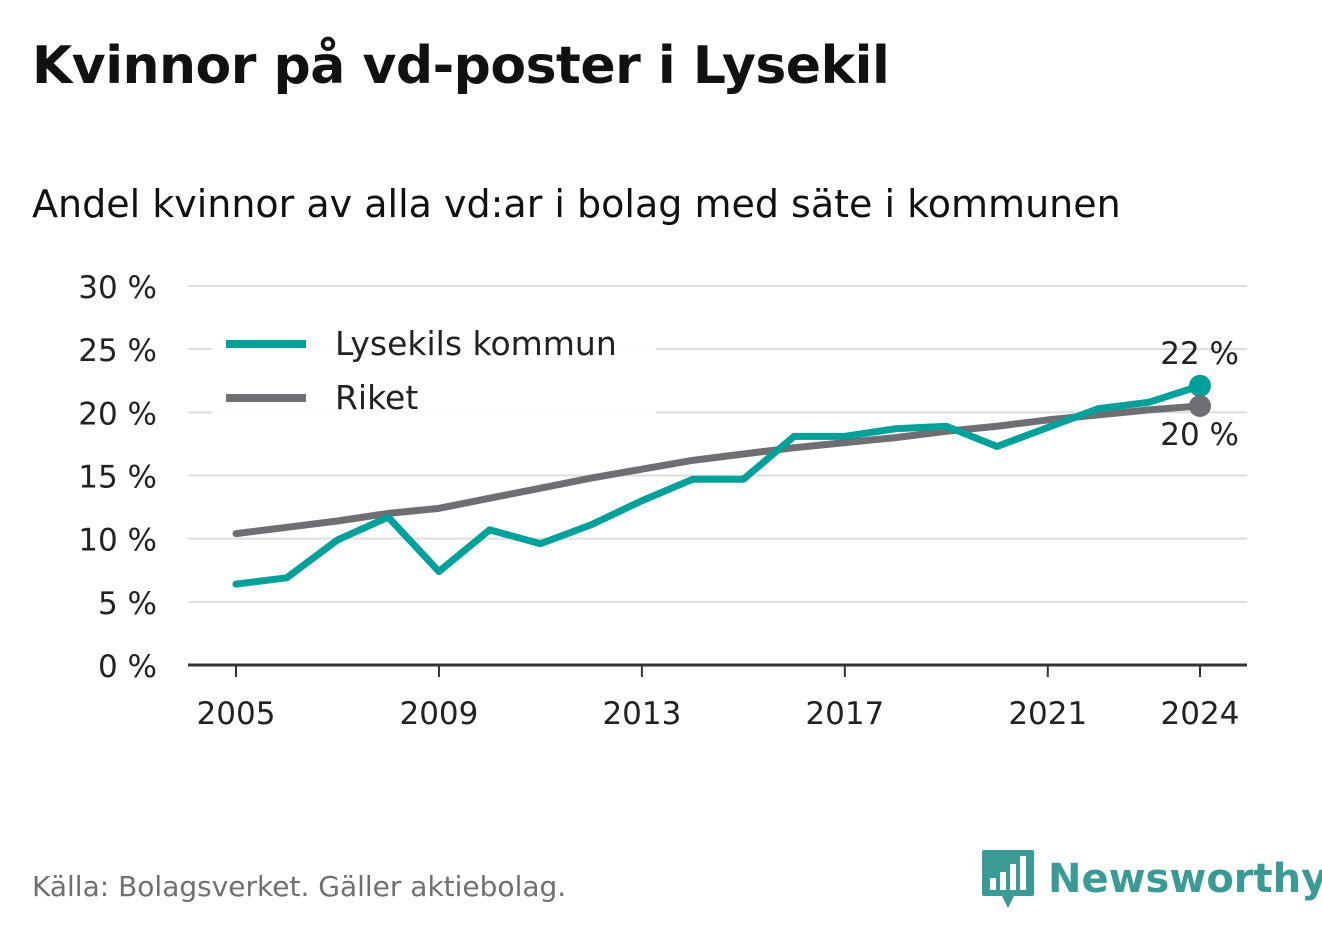 The image size is (1322, 939). I want to click on x-tick-label: 2021, so click(1047, 714).